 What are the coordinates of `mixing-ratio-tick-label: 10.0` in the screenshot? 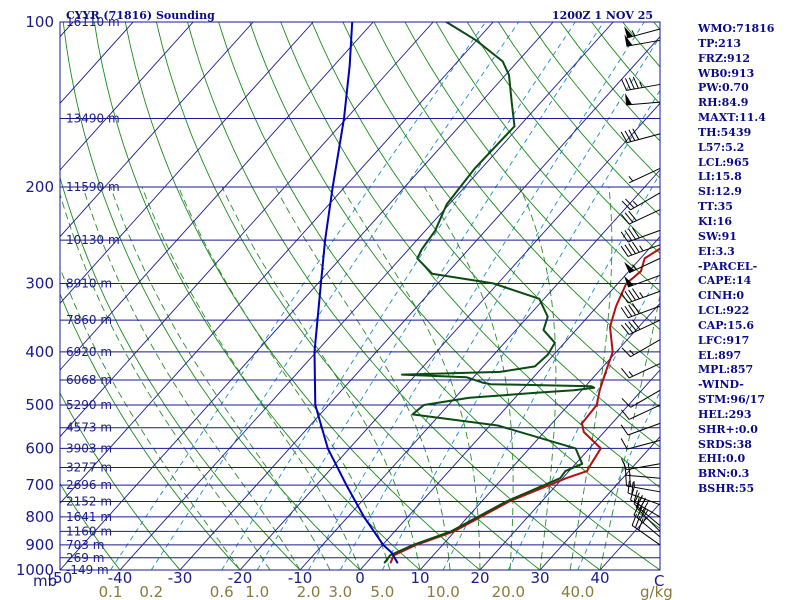 It's located at (442, 591).